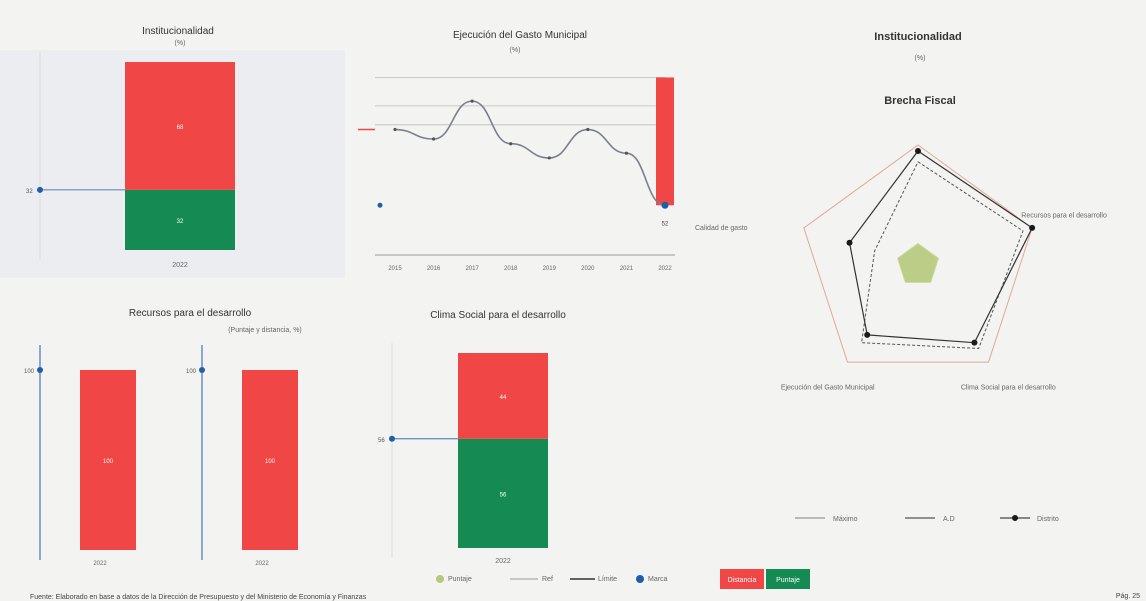 The image size is (1146, 601). I want to click on recursos-title: Recursos para el desarrollo, so click(190, 313).